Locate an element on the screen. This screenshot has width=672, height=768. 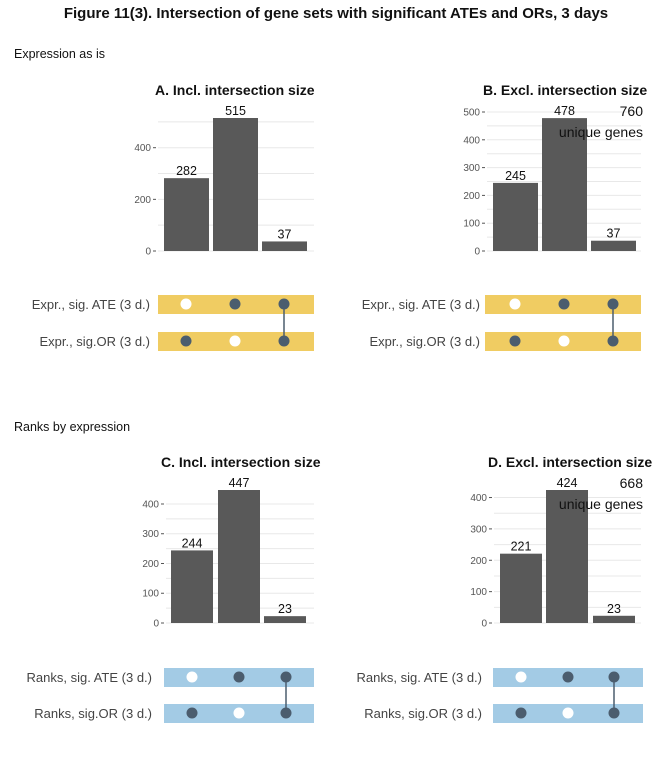
panel-d-ytick-label: 300 is located at coordinates (478, 529).